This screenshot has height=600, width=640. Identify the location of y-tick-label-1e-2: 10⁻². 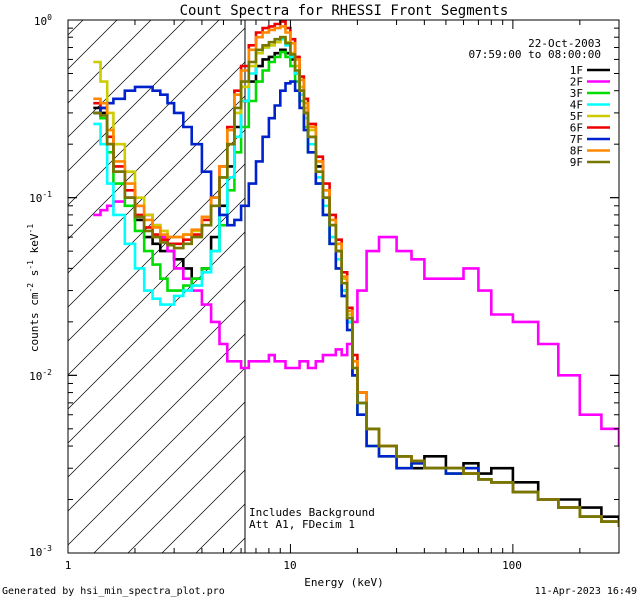
(40, 375).